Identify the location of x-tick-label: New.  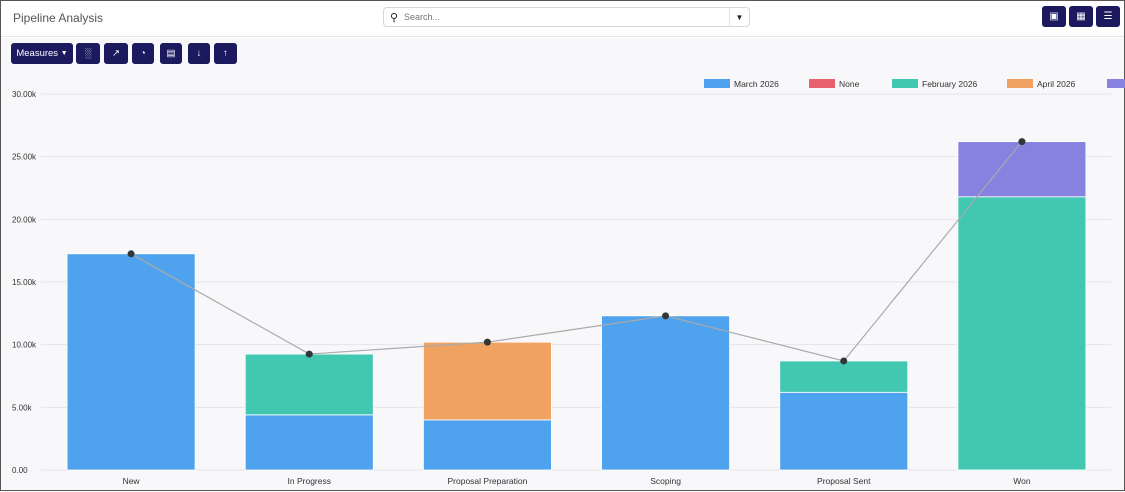
(132, 481).